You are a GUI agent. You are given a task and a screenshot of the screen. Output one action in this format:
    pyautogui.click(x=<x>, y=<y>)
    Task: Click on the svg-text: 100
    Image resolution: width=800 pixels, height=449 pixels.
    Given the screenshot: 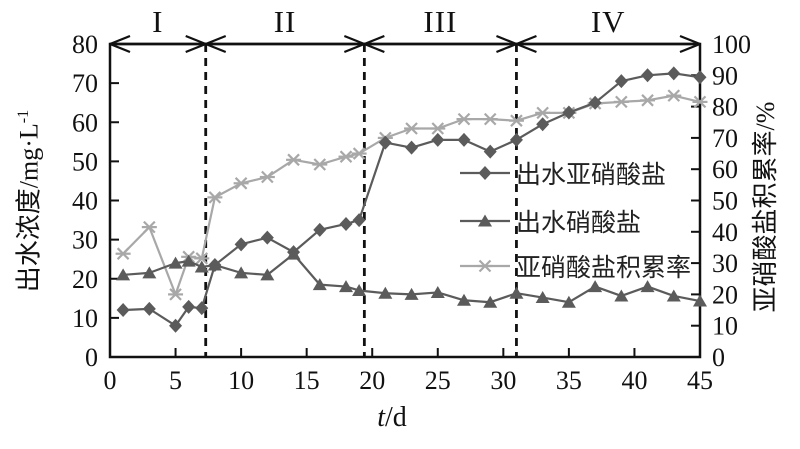 What is the action you would take?
    pyautogui.click(x=731, y=44)
    